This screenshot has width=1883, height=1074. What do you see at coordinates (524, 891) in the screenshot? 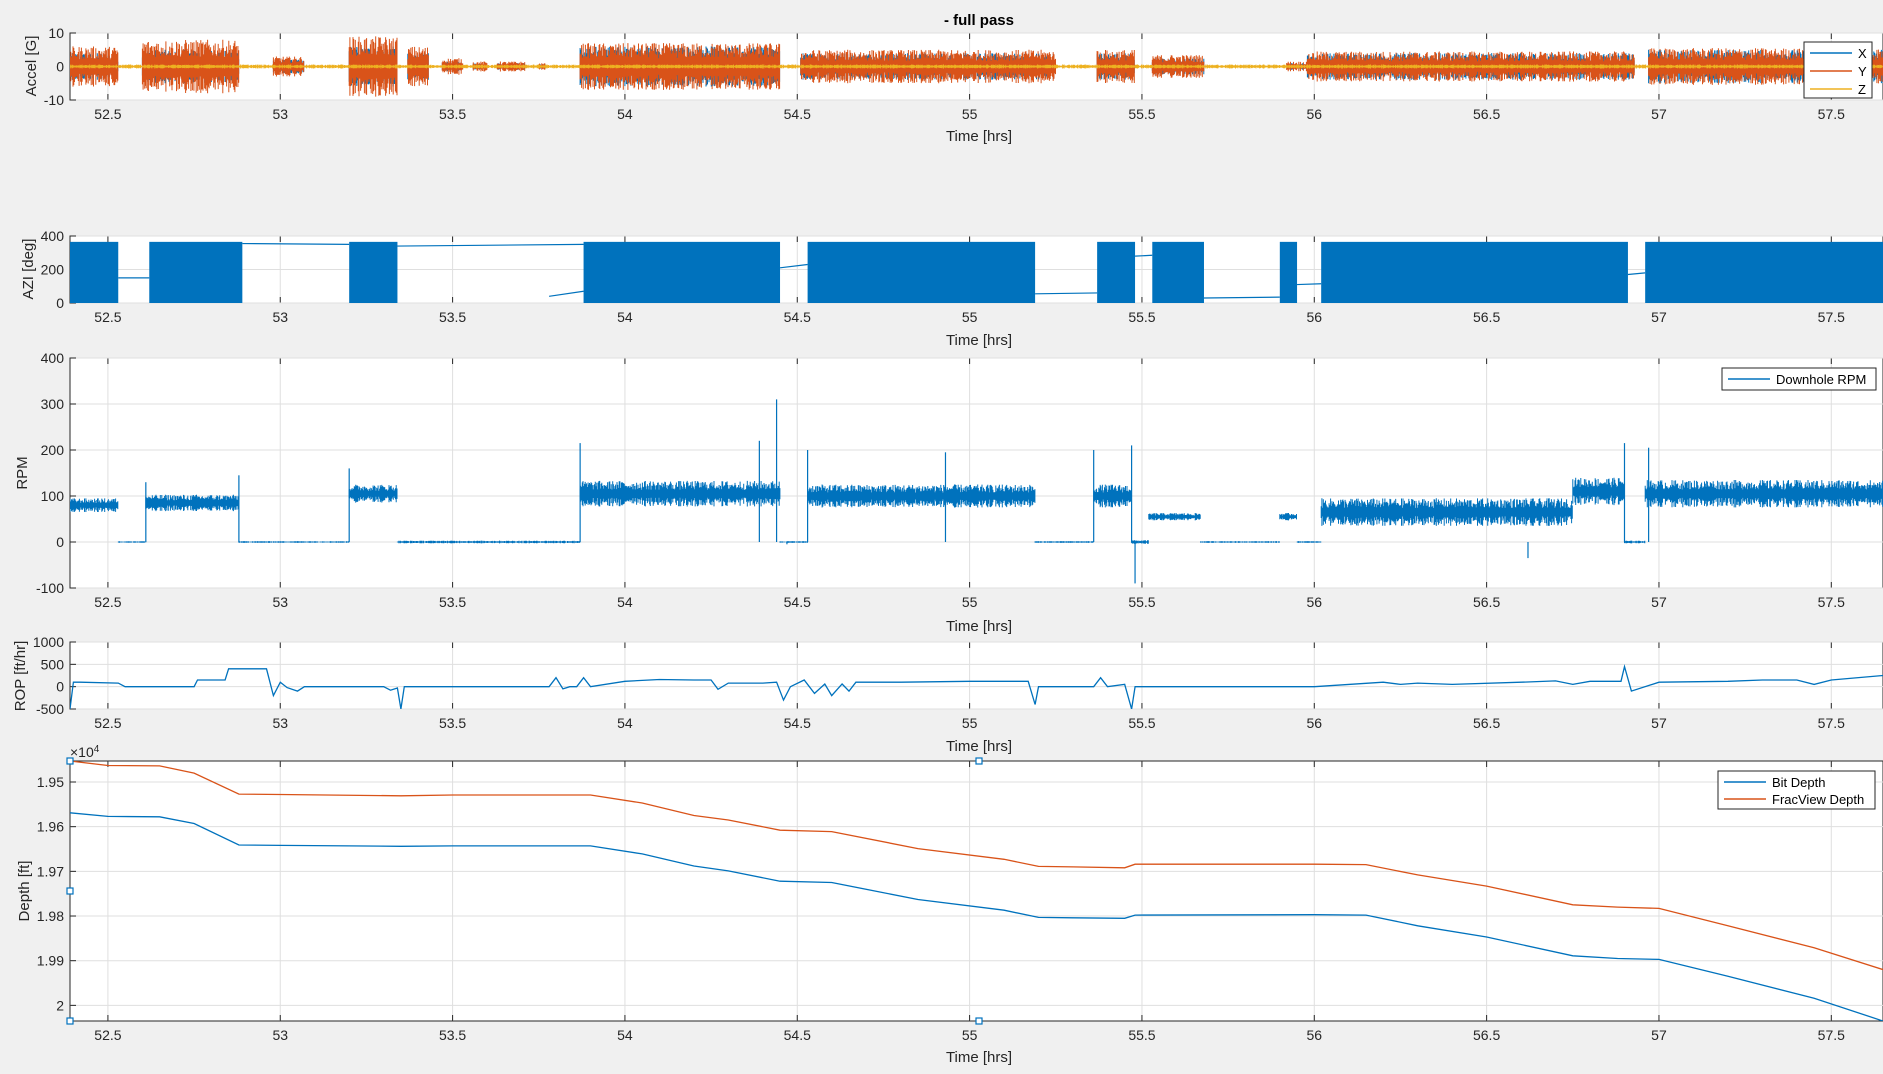
I see `selection-handles` at bounding box center [524, 891].